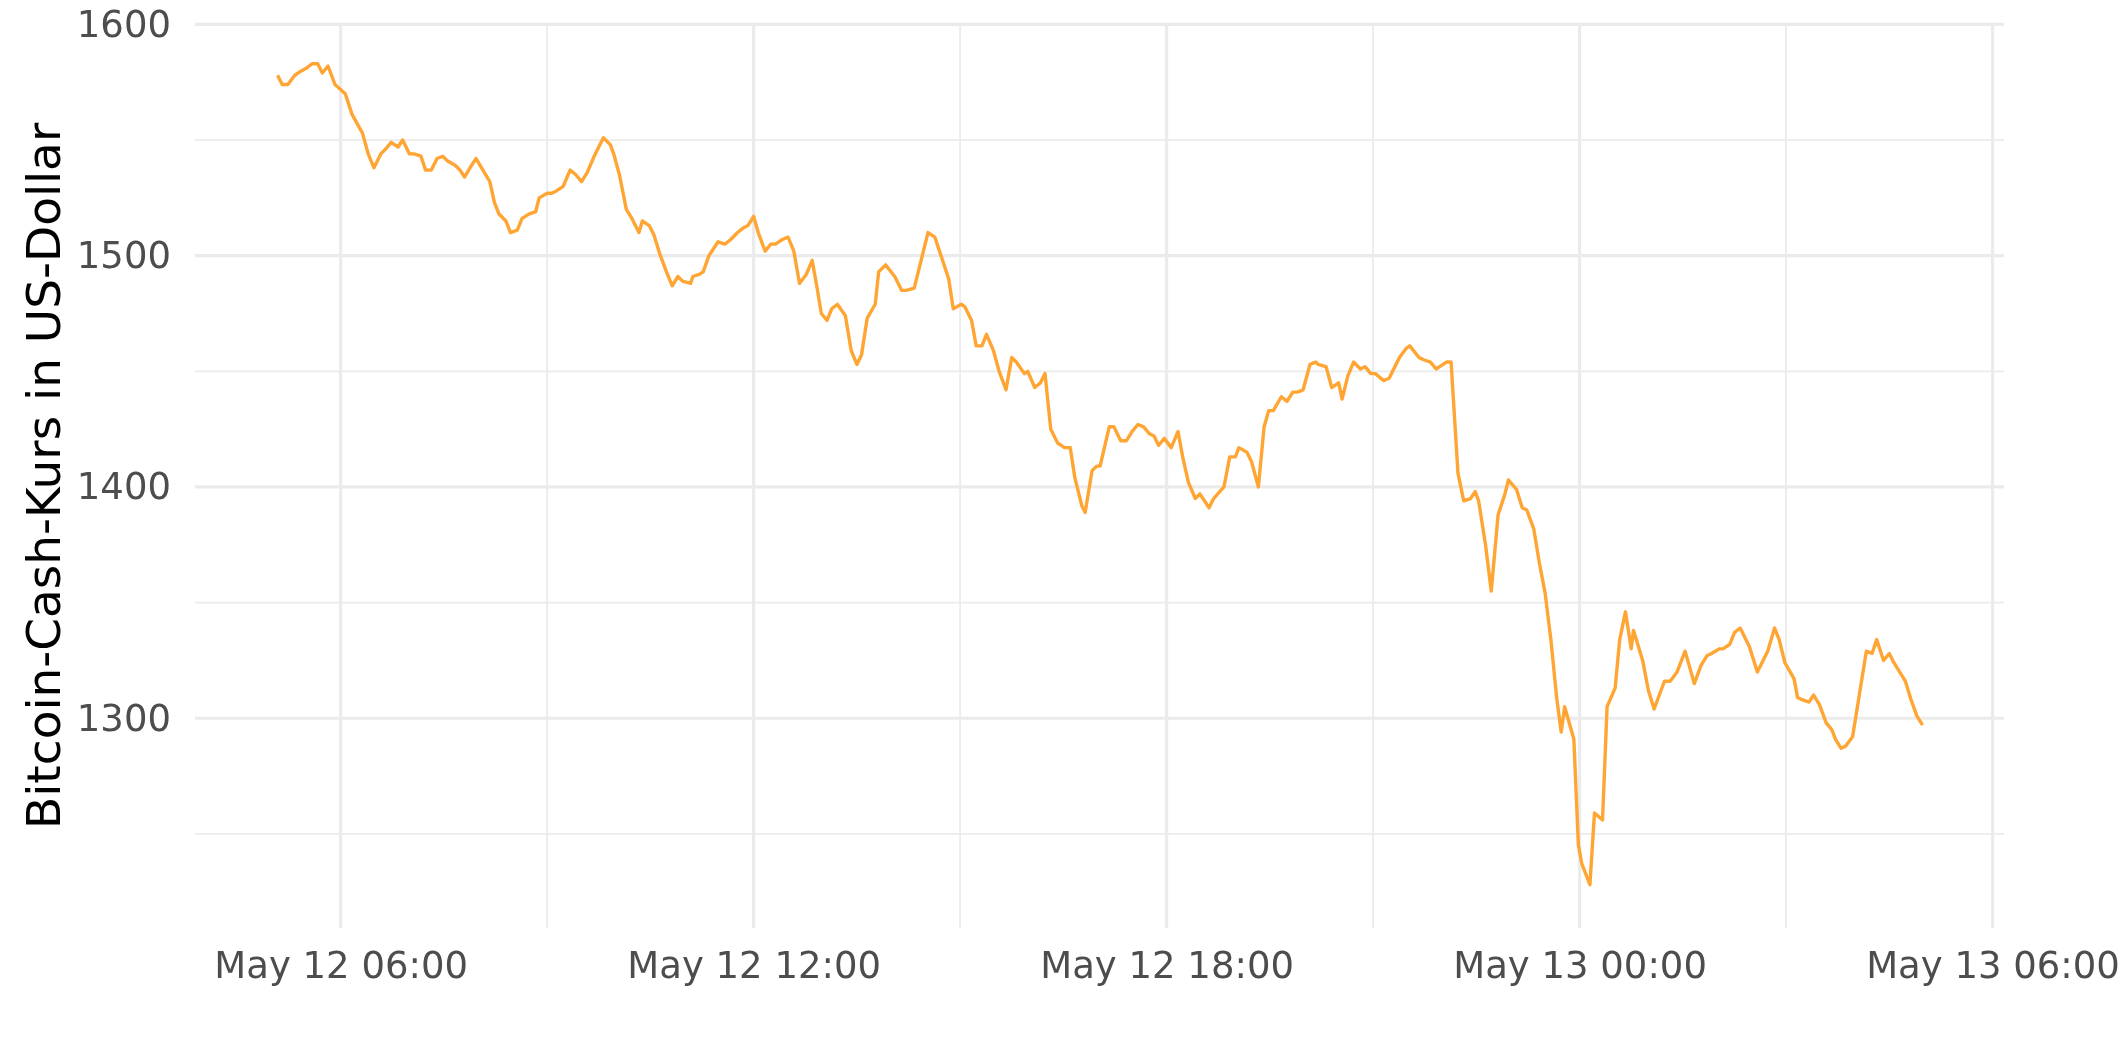 Image resolution: width=2125 pixels, height=1062 pixels. What do you see at coordinates (754, 966) in the screenshot?
I see `x-tick-label: May 12 12:00` at bounding box center [754, 966].